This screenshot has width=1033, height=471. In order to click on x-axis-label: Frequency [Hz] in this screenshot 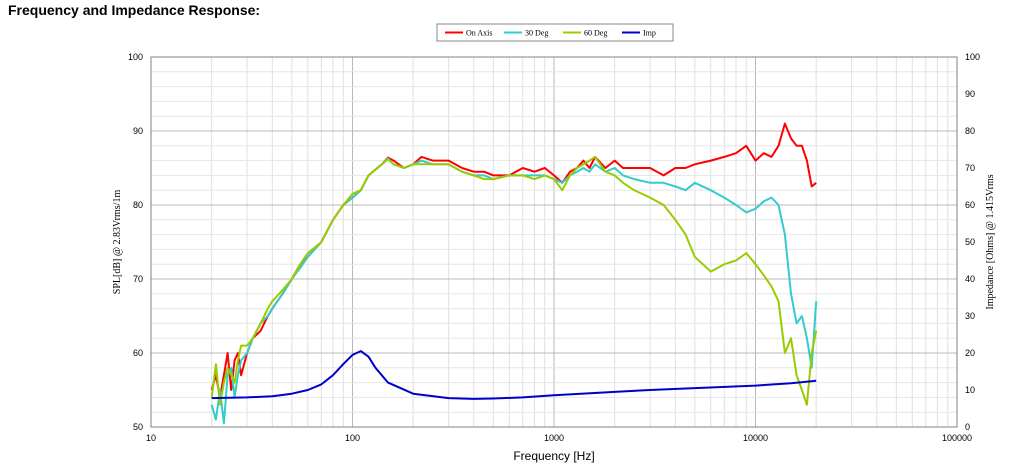, I will do `click(553, 456)`.